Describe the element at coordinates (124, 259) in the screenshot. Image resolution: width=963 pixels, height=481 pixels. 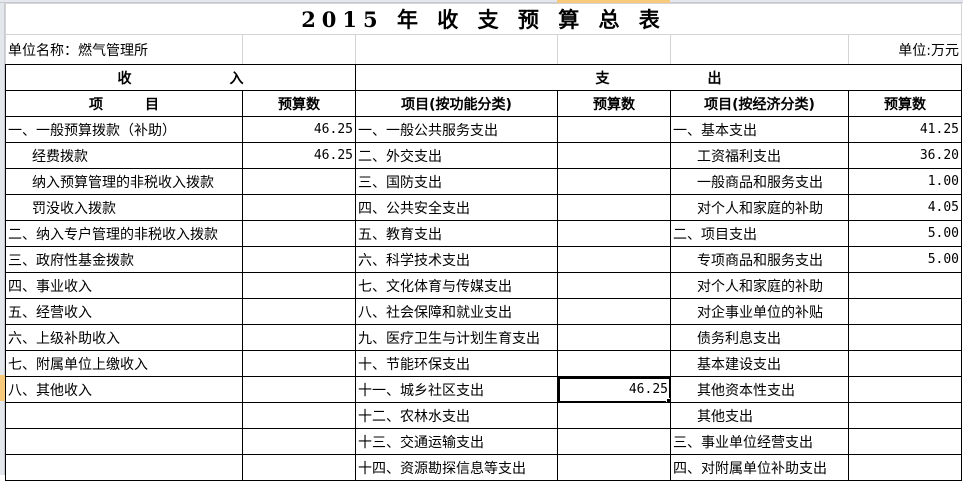
I see `item-cell: 三、政府性基金拨款` at that location.